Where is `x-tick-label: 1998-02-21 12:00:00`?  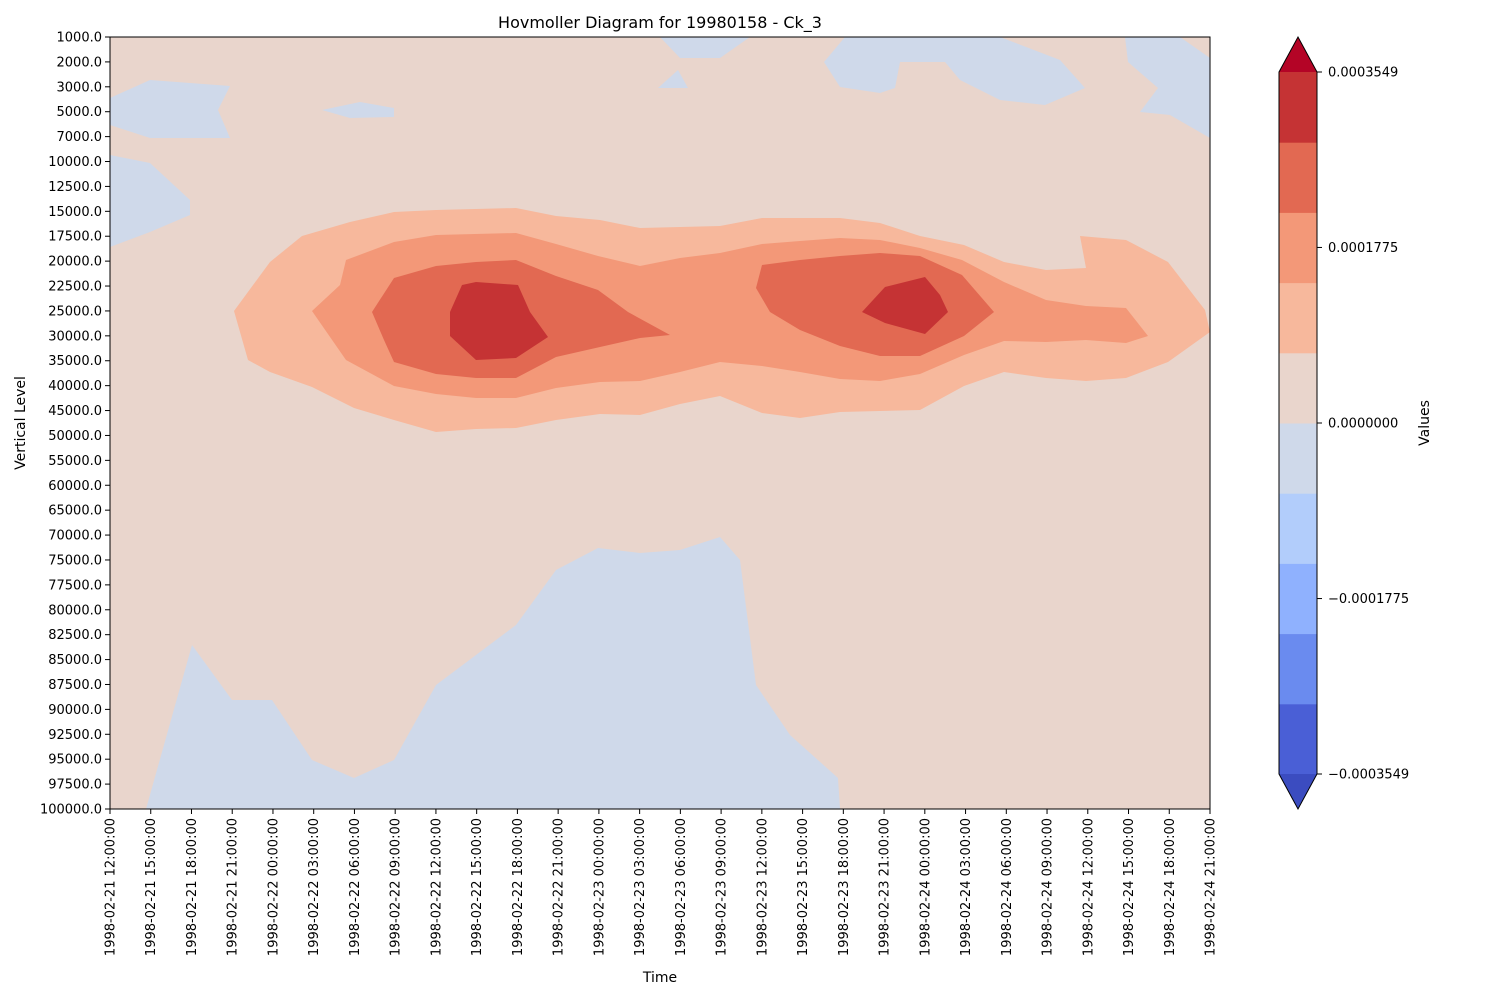
x-tick-label: 1998-02-21 12:00:00 is located at coordinates (111, 887).